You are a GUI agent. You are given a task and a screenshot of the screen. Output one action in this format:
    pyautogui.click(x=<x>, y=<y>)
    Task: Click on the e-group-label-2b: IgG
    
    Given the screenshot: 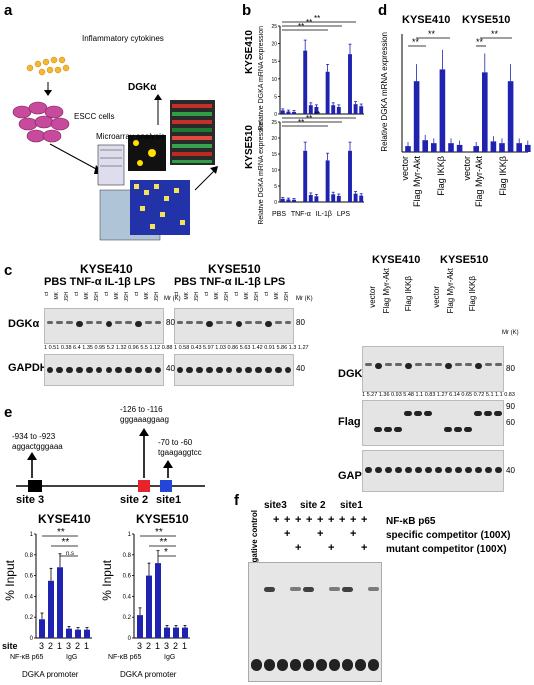 What is the action you would take?
    pyautogui.click(x=170, y=657)
    